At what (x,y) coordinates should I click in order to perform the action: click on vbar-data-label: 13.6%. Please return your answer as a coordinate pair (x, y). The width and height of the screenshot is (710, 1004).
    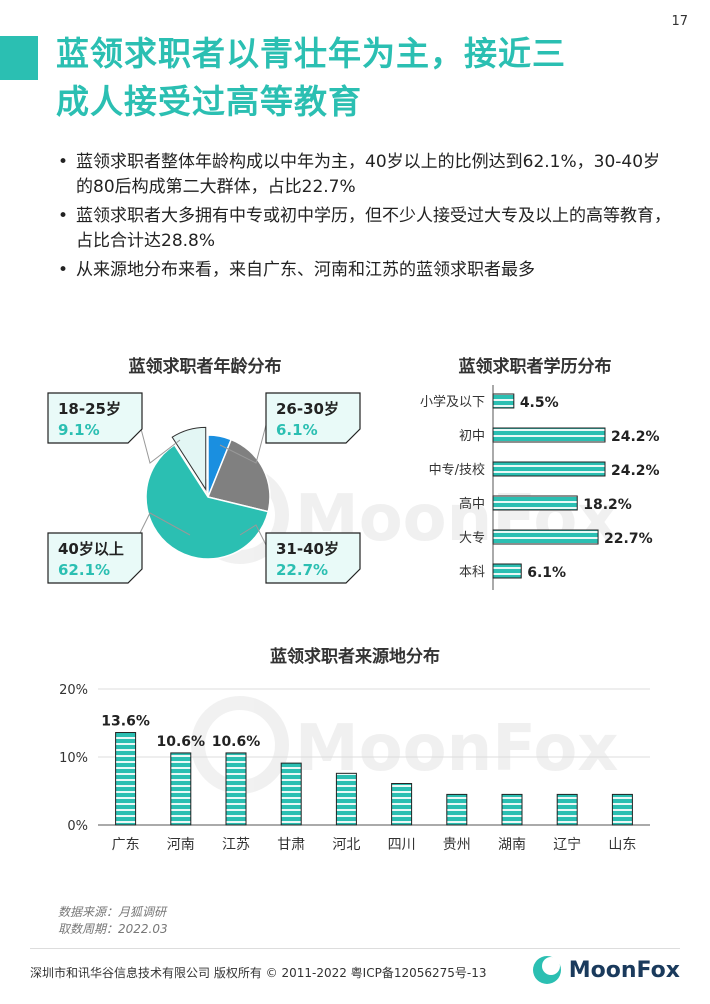
    Looking at the image, I should click on (125, 722).